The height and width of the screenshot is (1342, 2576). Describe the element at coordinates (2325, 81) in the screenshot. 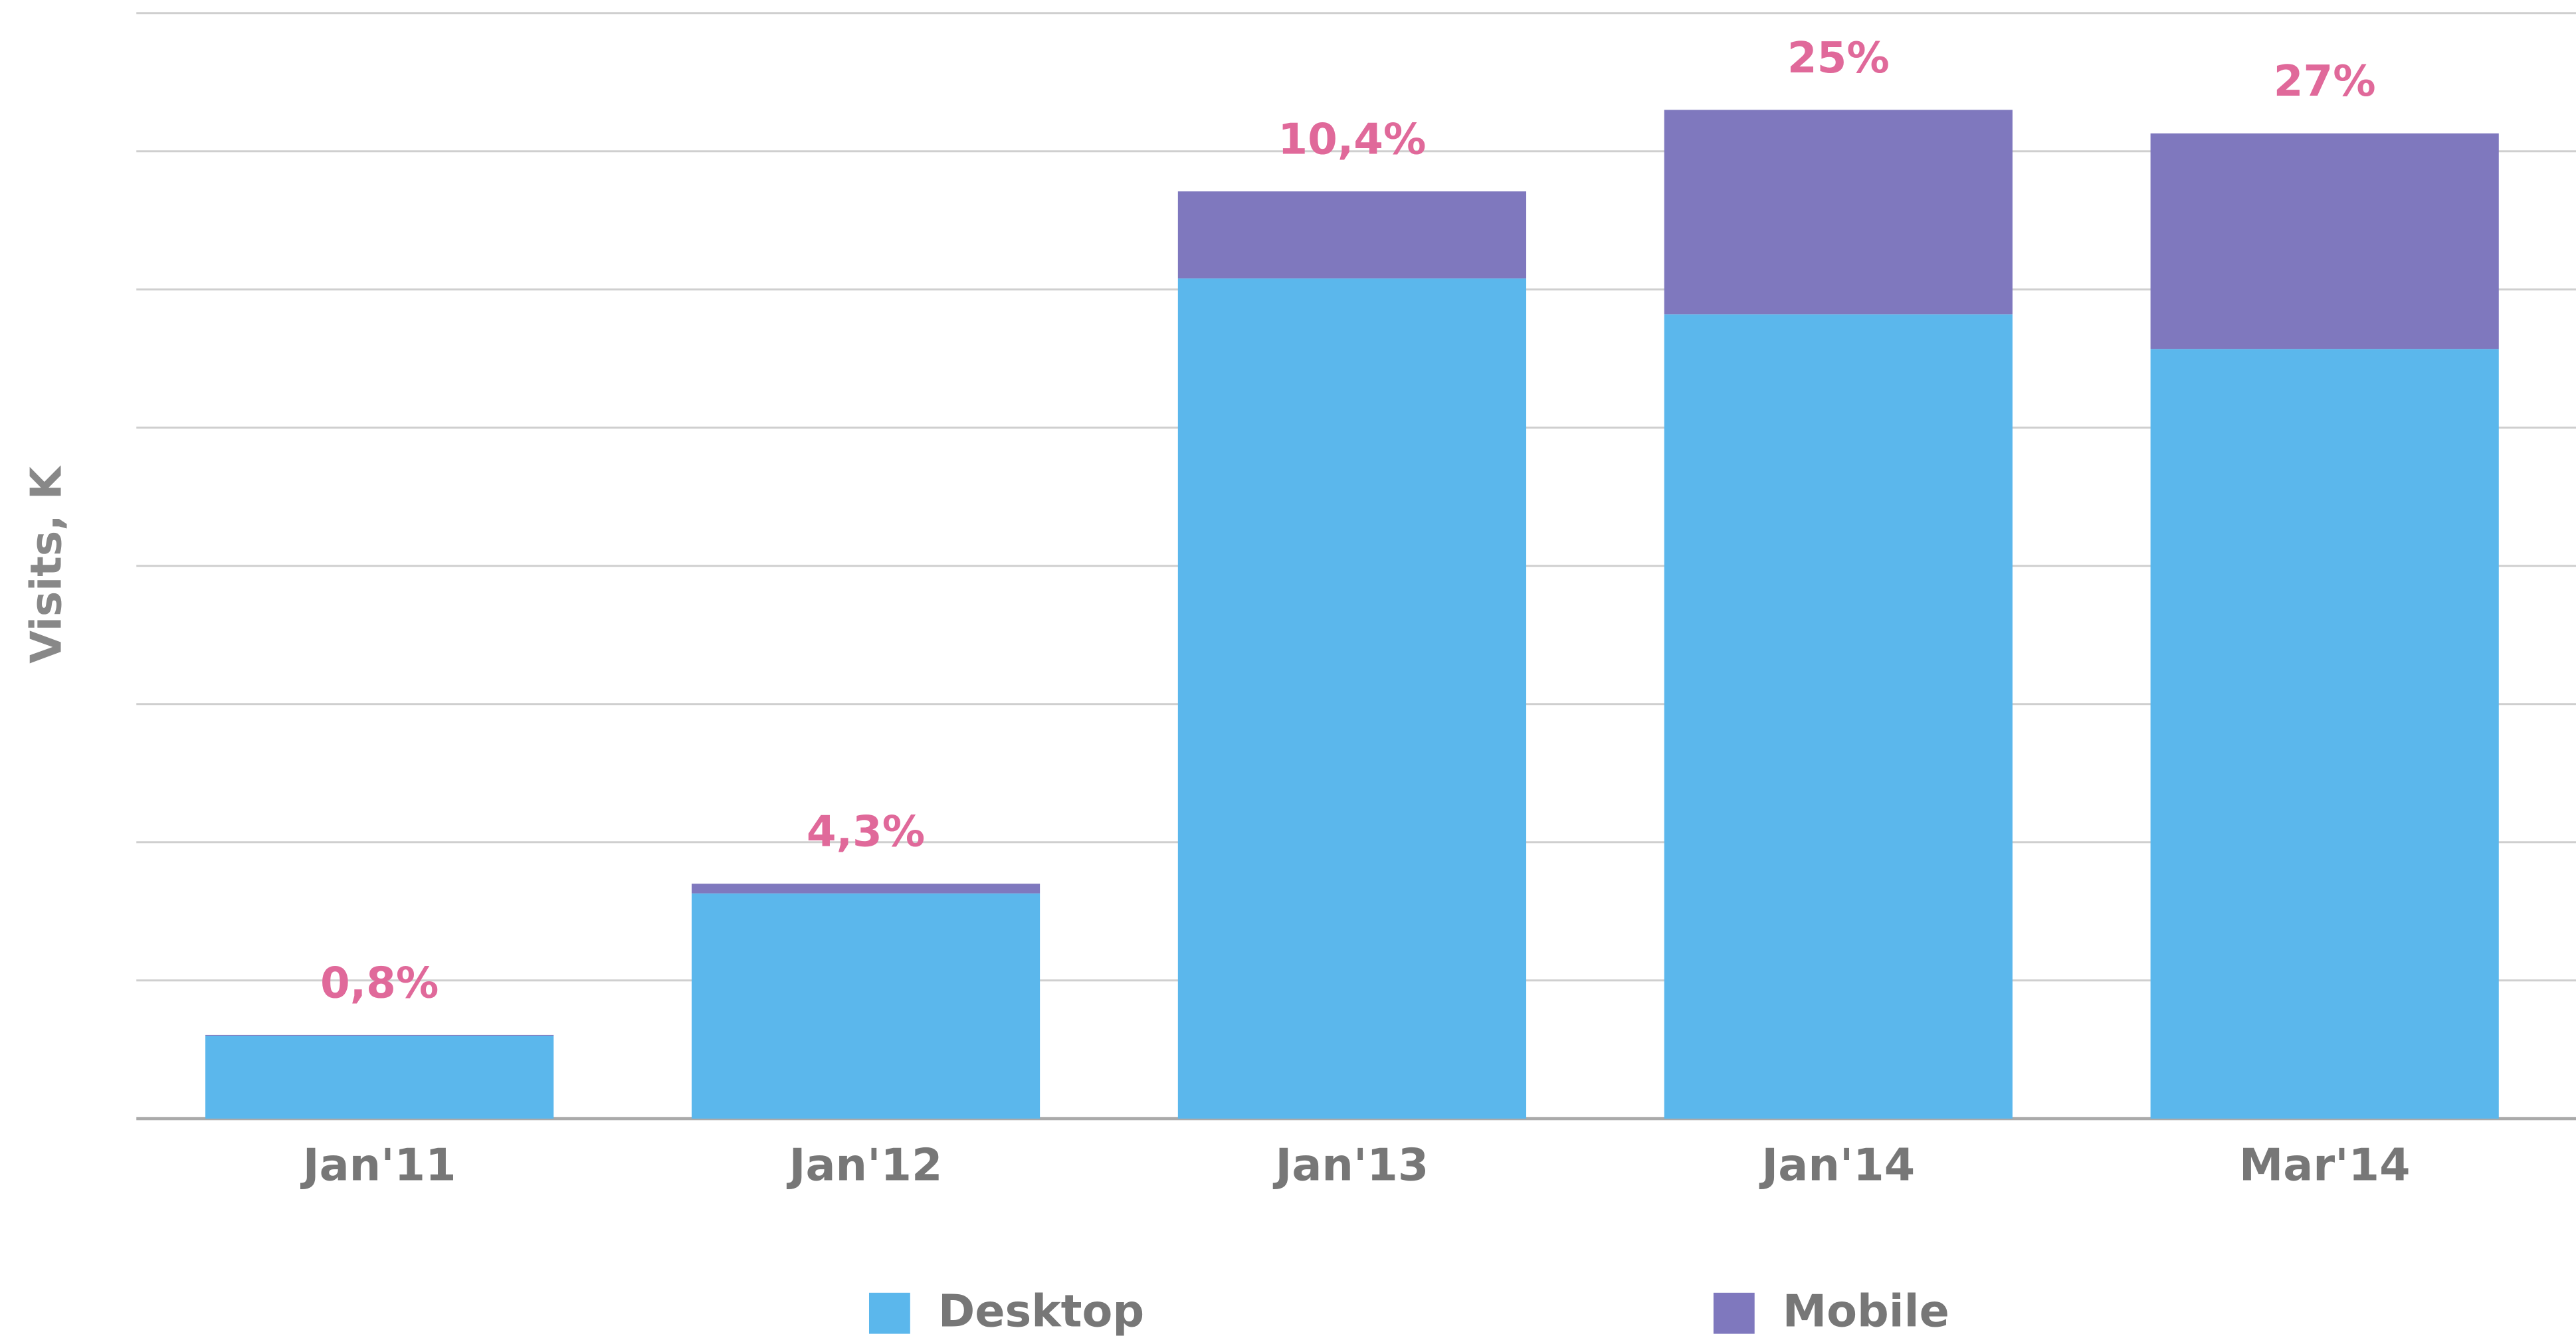

I see `bar-annotation: 27%` at that location.